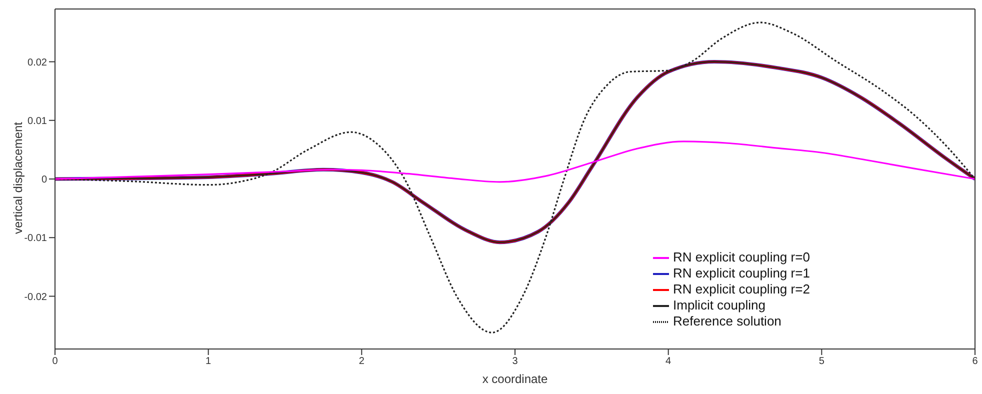 The image size is (982, 394). Describe the element at coordinates (44, 180) in the screenshot. I see `y-tick-label: 0` at that location.